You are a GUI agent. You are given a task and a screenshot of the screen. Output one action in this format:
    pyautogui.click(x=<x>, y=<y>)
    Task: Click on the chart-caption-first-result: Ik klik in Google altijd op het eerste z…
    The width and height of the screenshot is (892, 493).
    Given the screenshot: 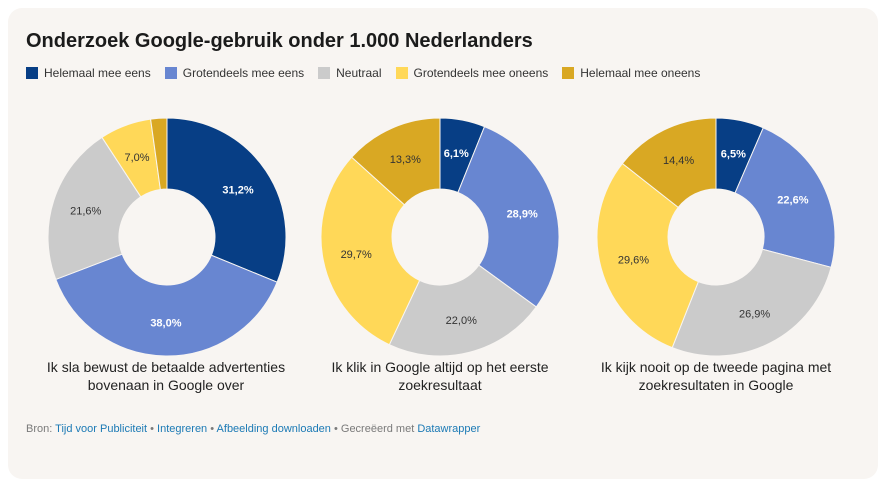 What is the action you would take?
    pyautogui.click(x=440, y=376)
    